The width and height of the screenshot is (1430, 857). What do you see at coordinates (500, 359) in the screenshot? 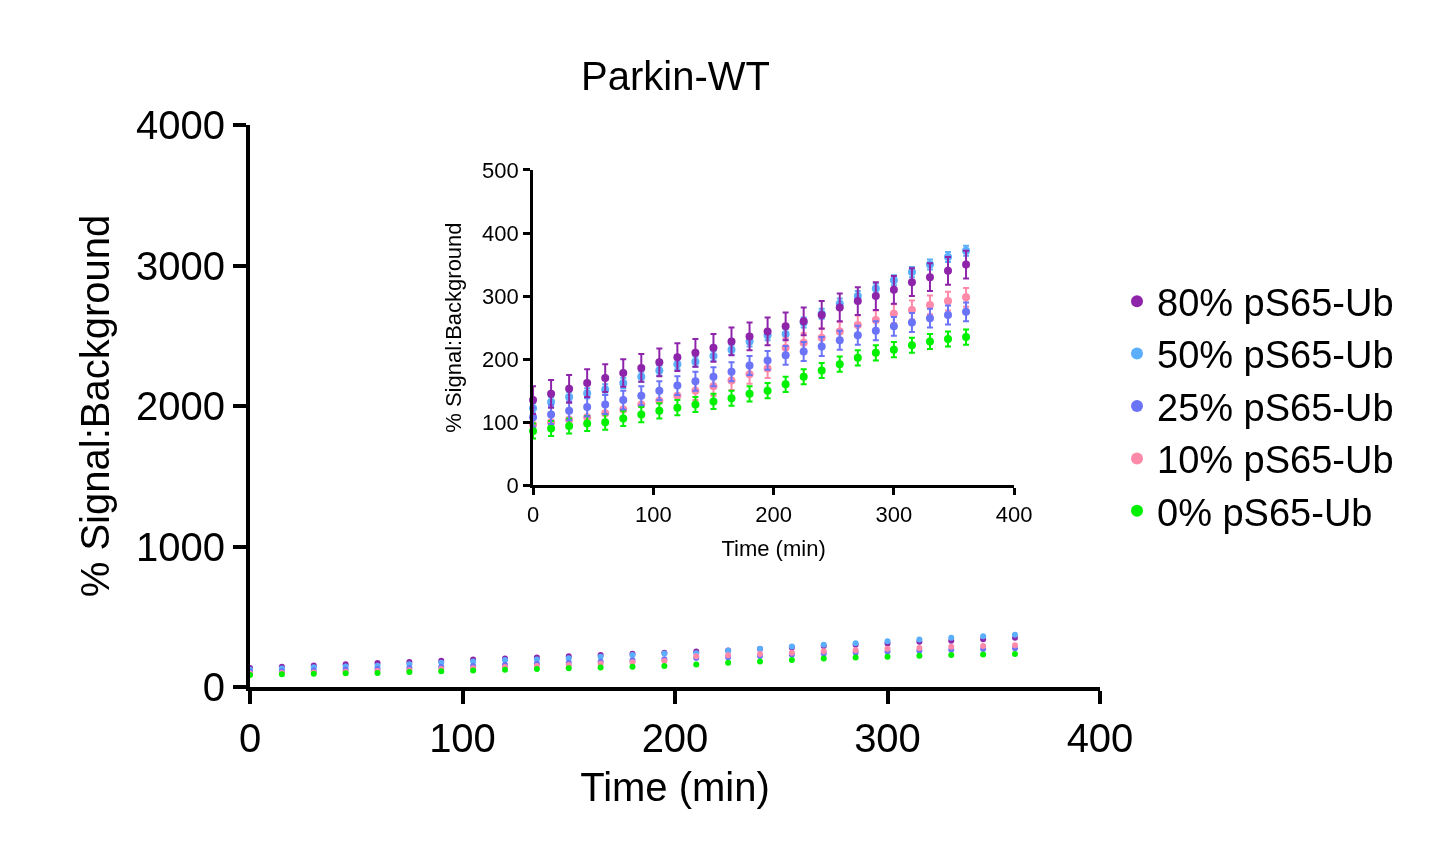
I see `y-tick-label: 200` at bounding box center [500, 359].